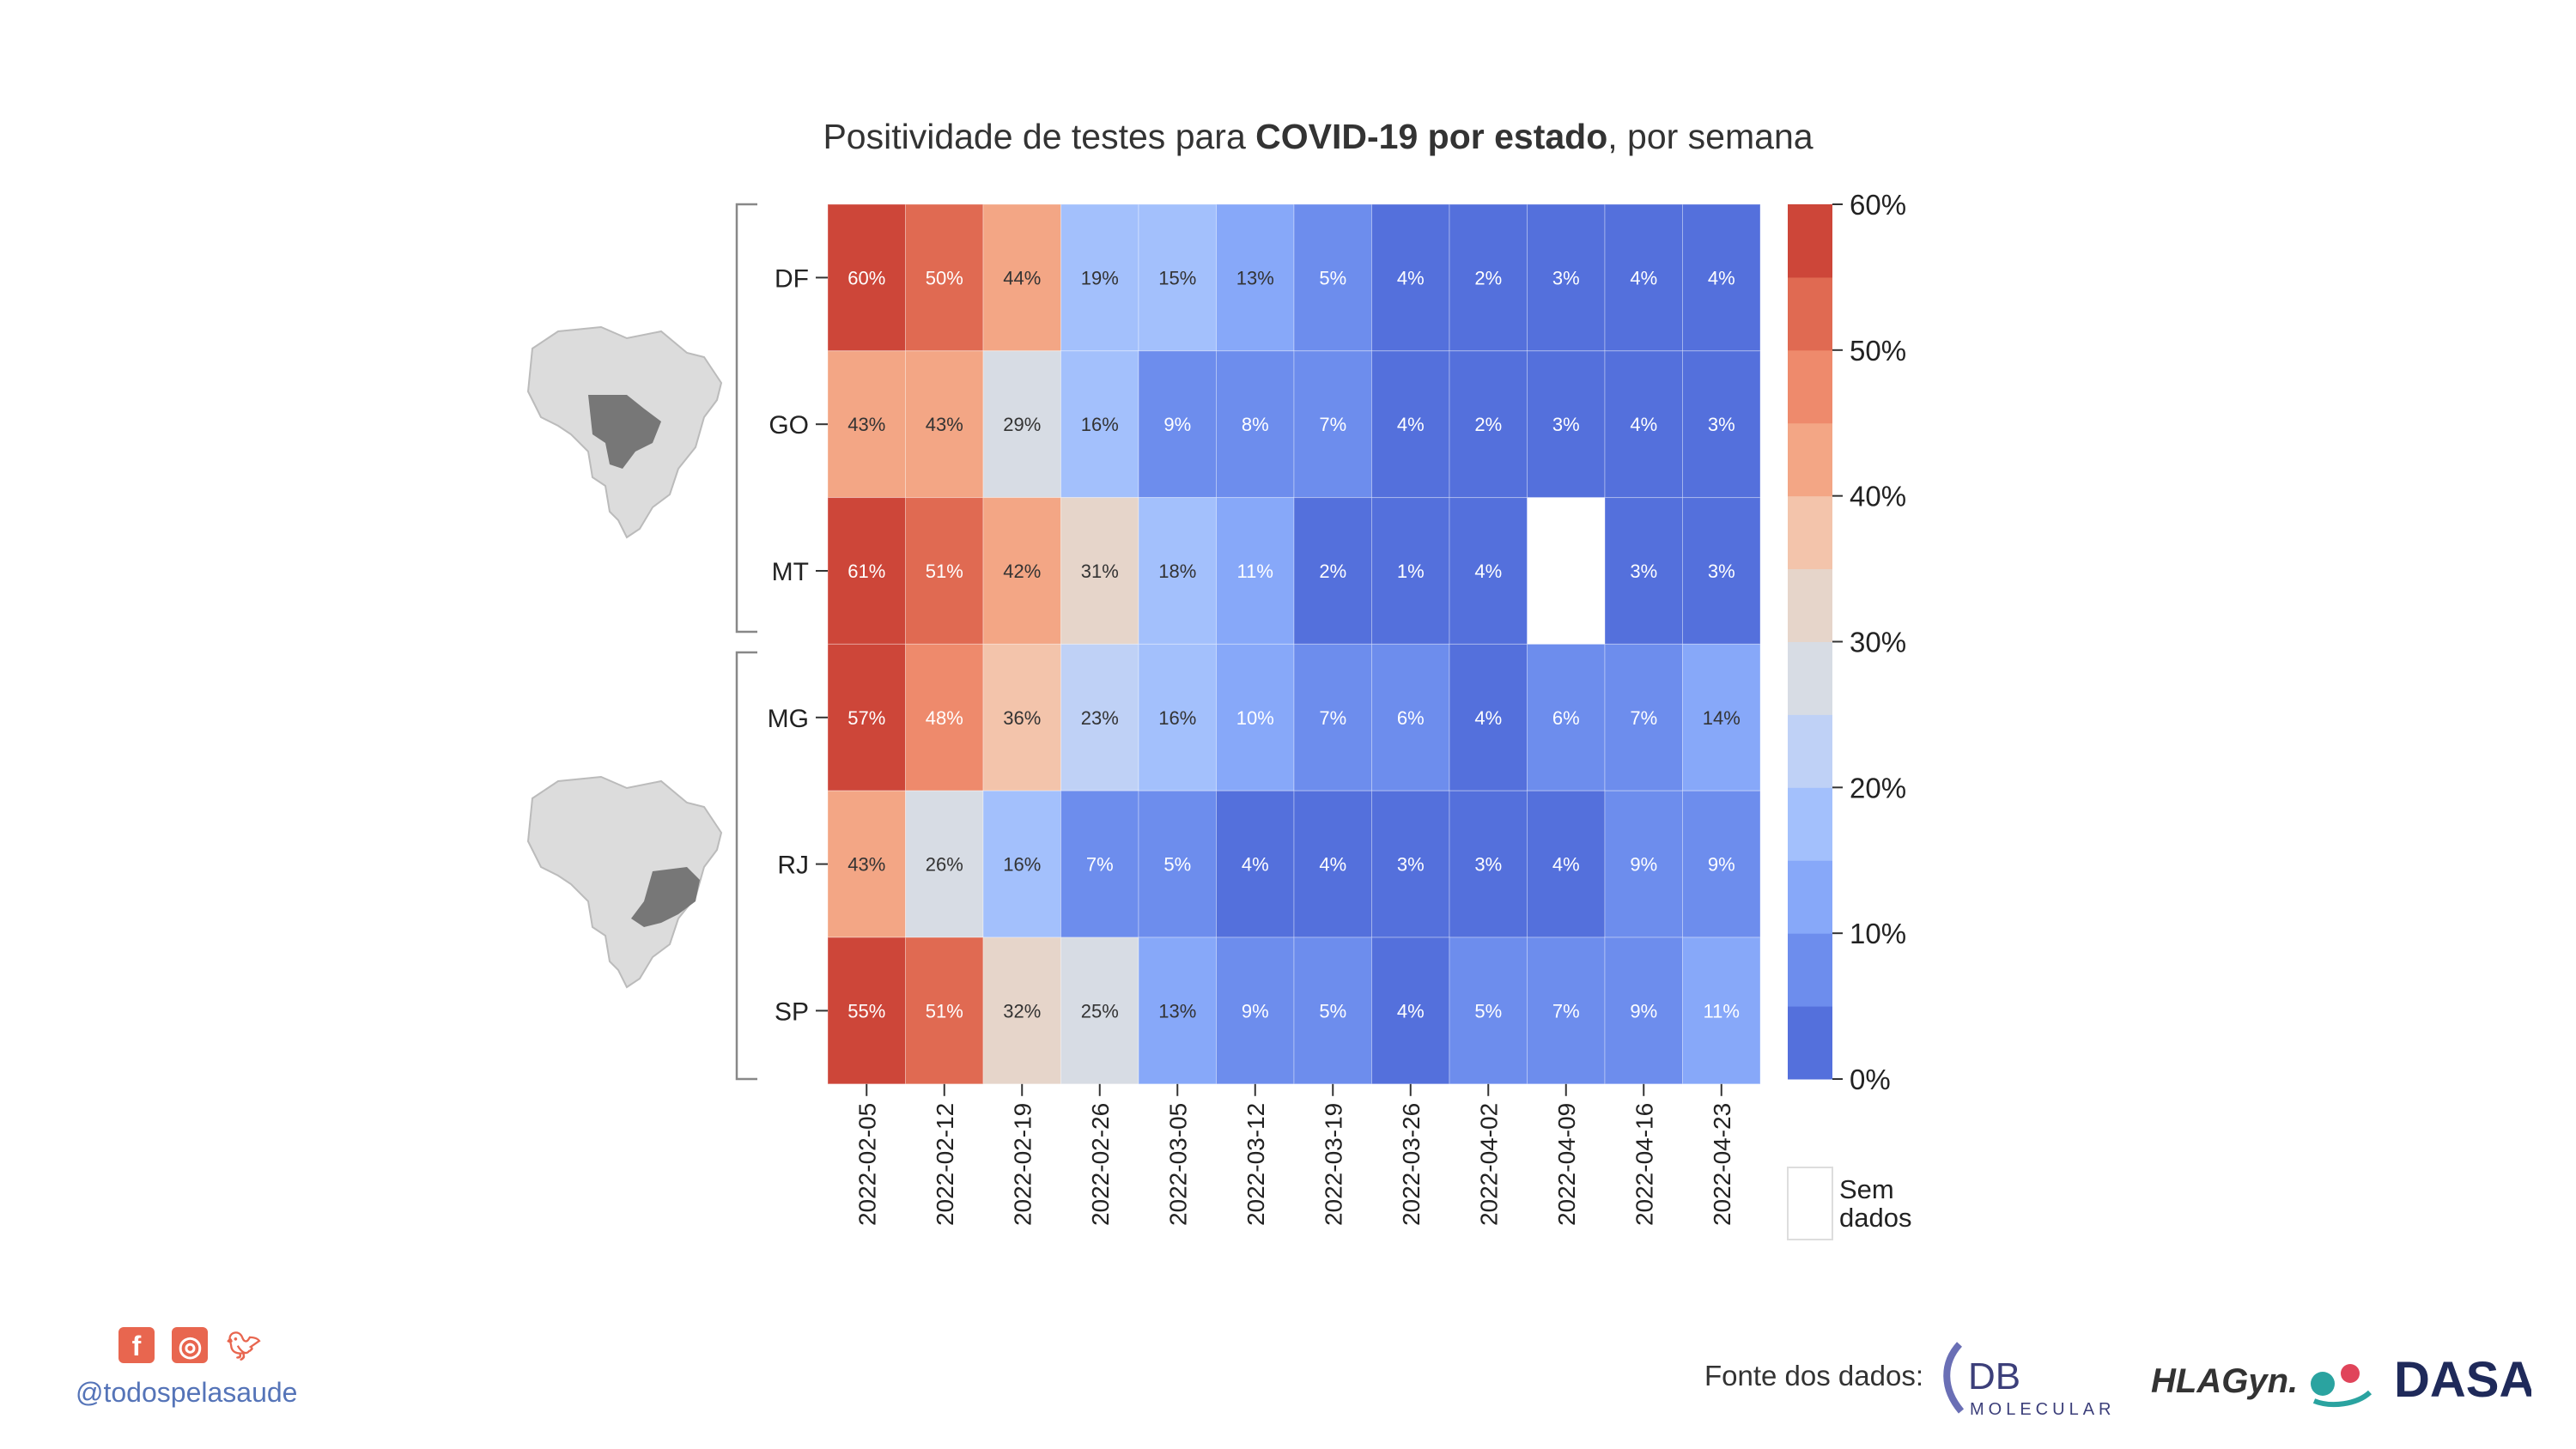  I want to click on x-tick-label: 2022-02-05, so click(867, 1164).